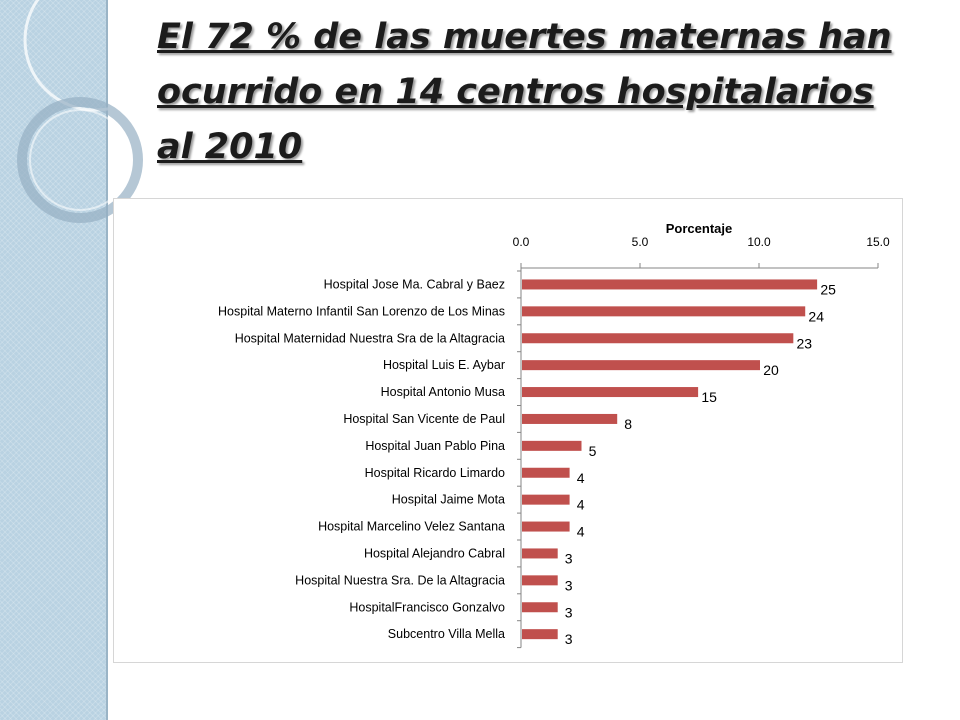  Describe the element at coordinates (628, 424) in the screenshot. I see `data-label: 8` at that location.